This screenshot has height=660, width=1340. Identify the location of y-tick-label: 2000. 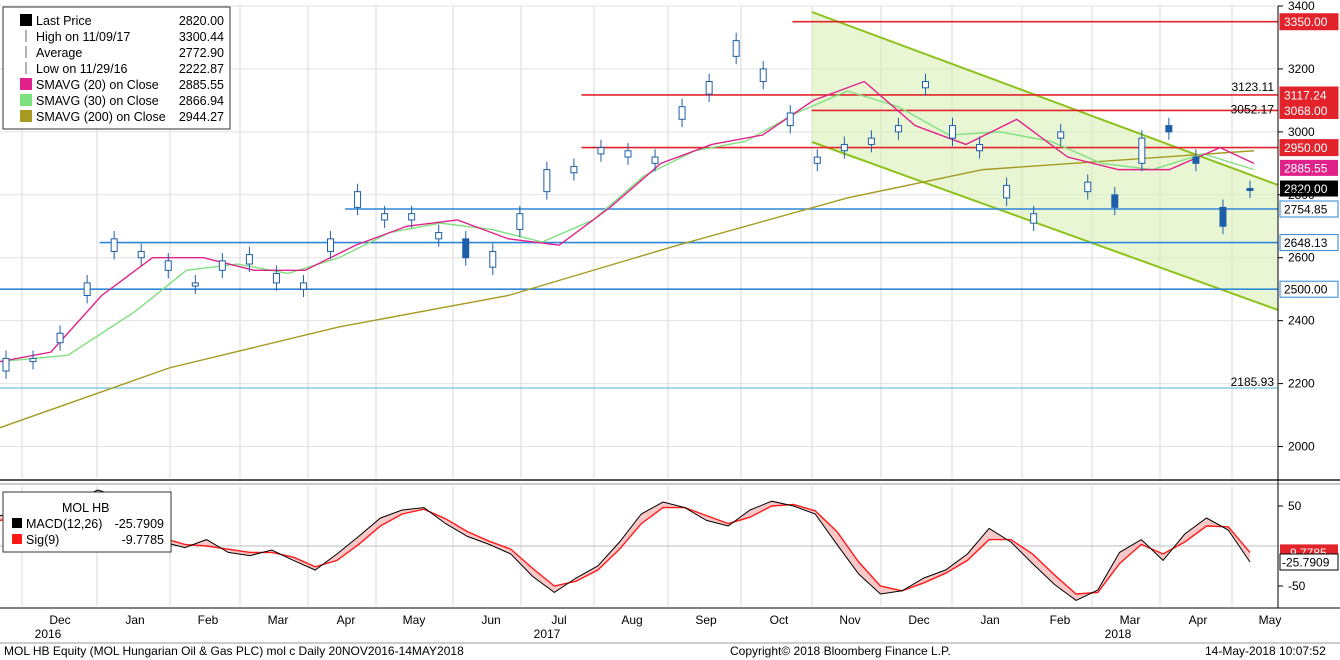
(1301, 447).